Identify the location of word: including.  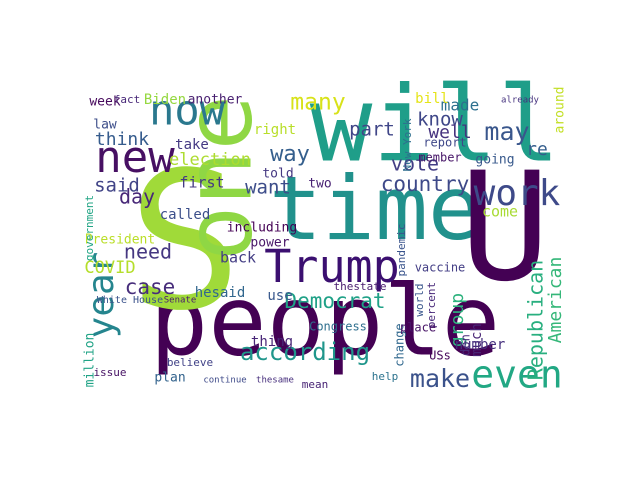
(262, 228).